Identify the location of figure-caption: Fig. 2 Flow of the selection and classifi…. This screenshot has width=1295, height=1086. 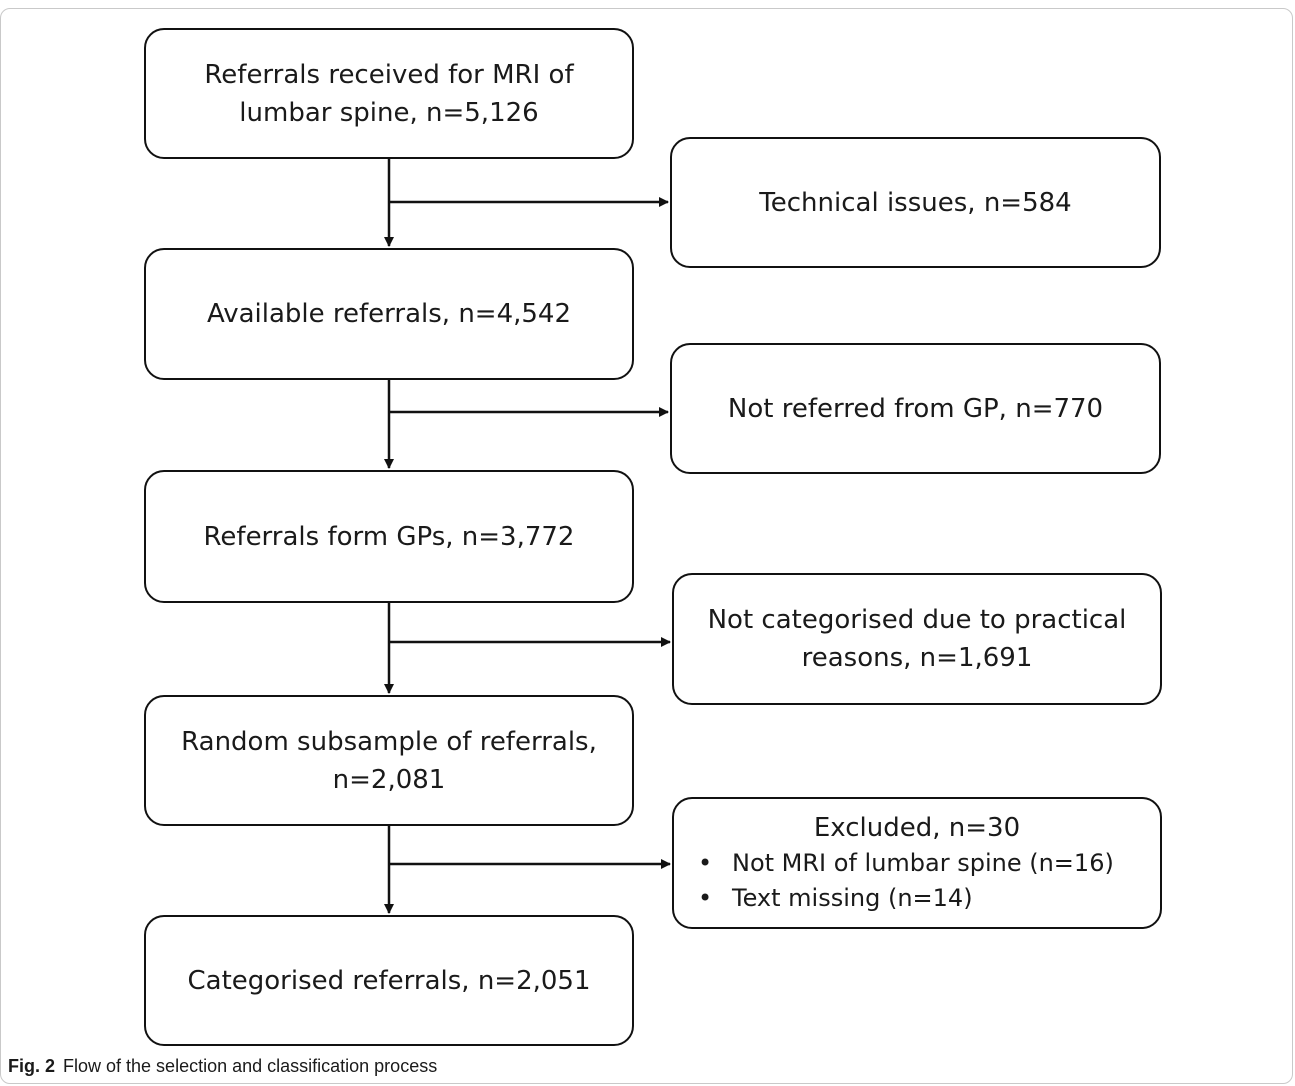
(222, 1066).